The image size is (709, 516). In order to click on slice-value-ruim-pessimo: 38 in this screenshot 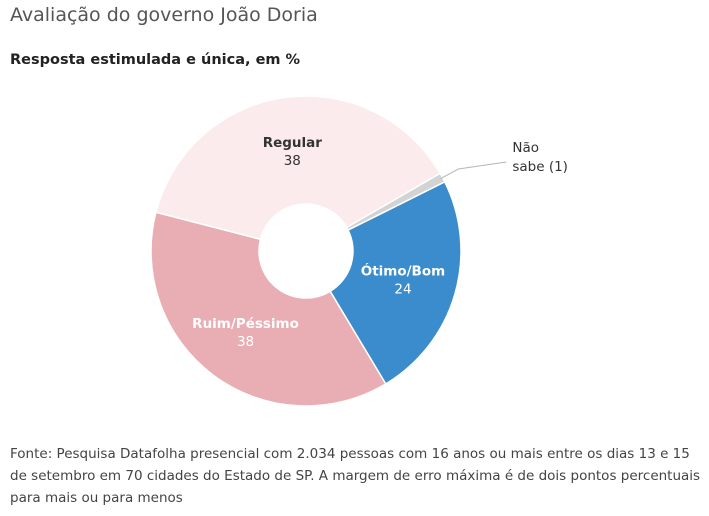, I will do `click(245, 342)`.